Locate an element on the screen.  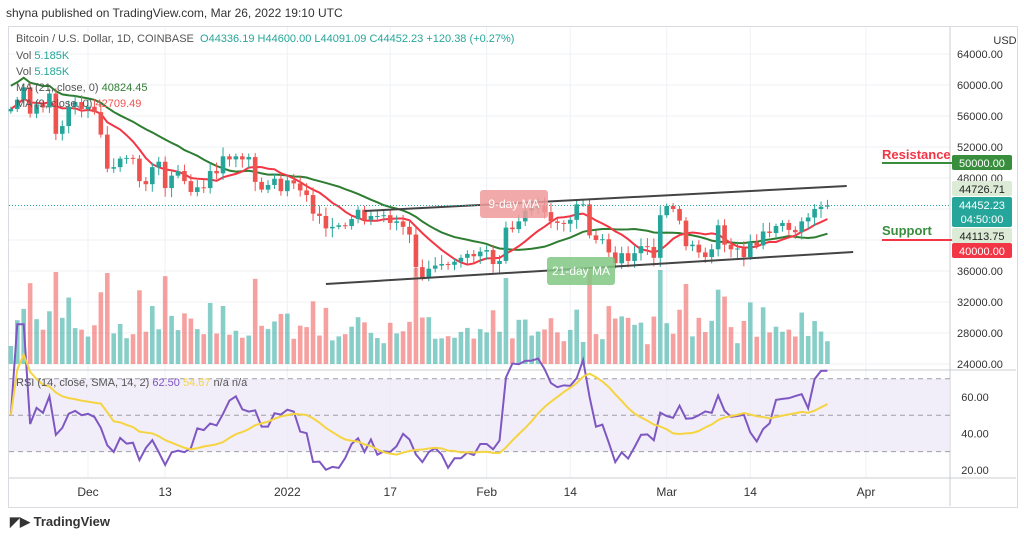
currency-label: USD is located at coordinates (1004, 41).